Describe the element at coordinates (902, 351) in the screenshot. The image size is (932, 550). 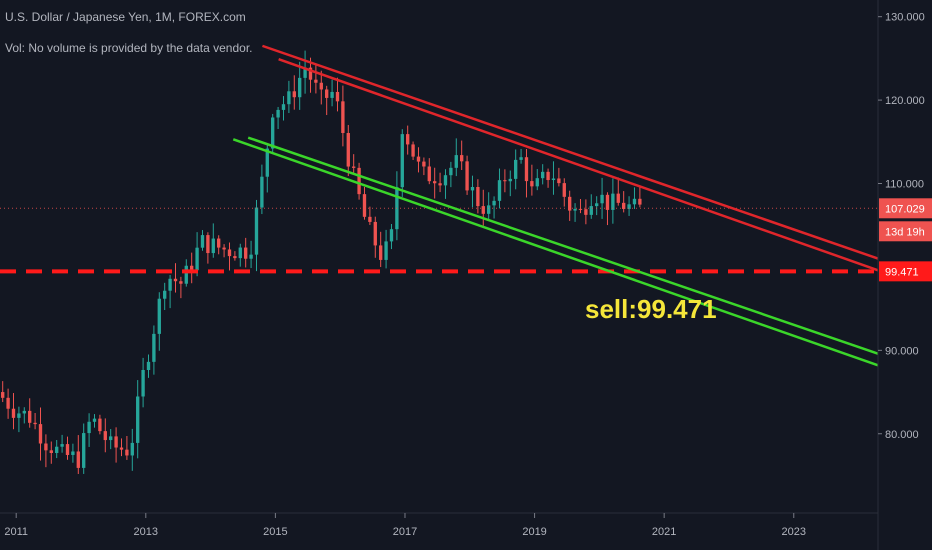
I see `y-tick-label: 90.000` at that location.